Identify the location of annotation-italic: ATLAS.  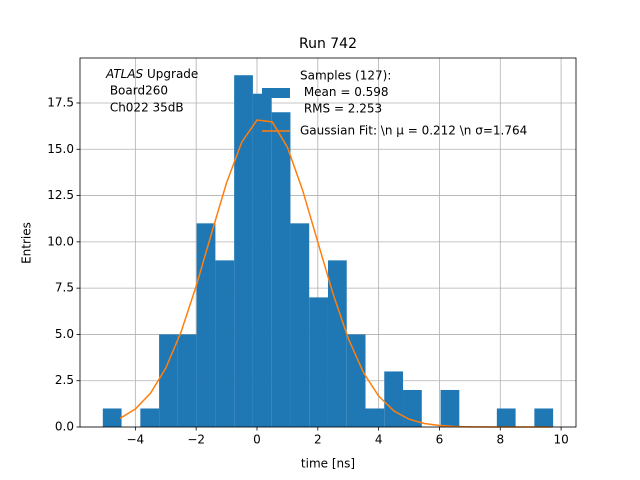
(124, 74).